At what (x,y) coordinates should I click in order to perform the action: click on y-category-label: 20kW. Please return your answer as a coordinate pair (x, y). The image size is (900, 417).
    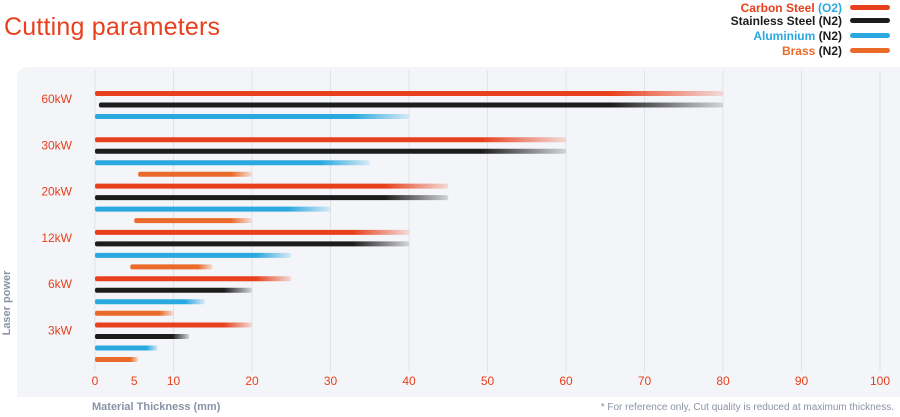
    Looking at the image, I should click on (56, 192).